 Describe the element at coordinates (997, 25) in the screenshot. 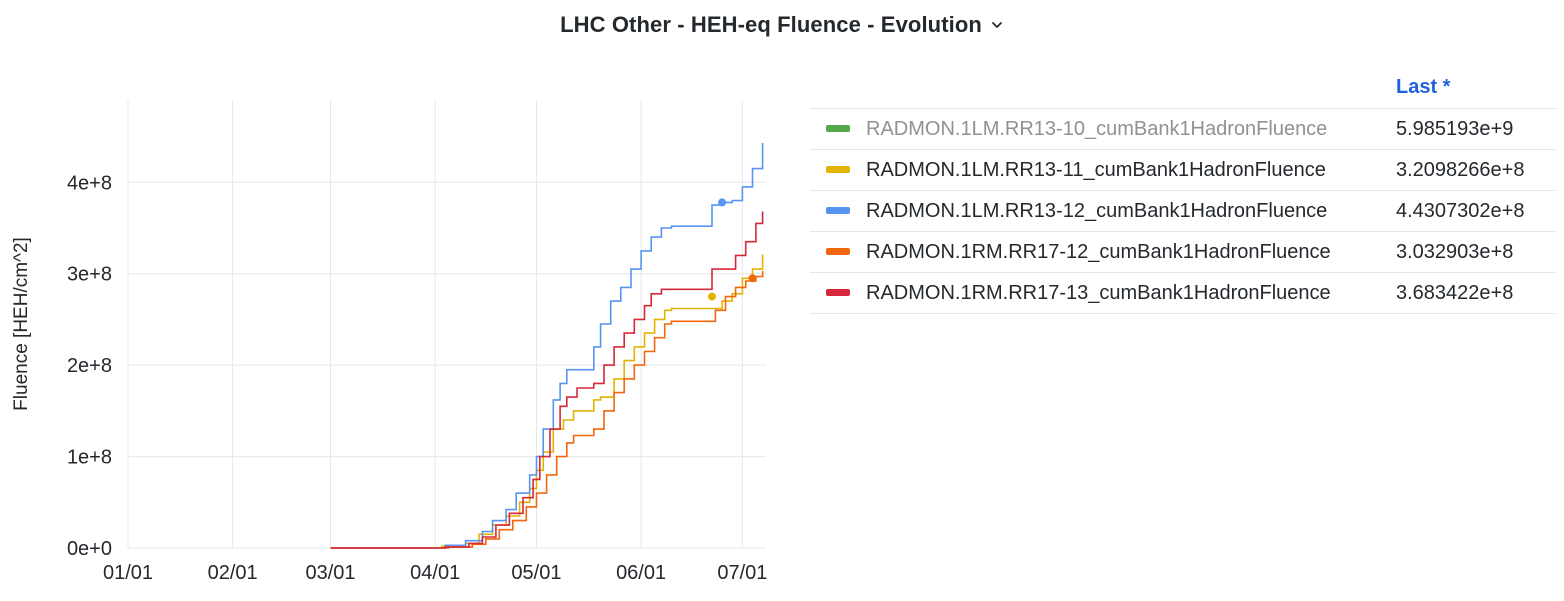

I see `chevron-down-icon` at that location.